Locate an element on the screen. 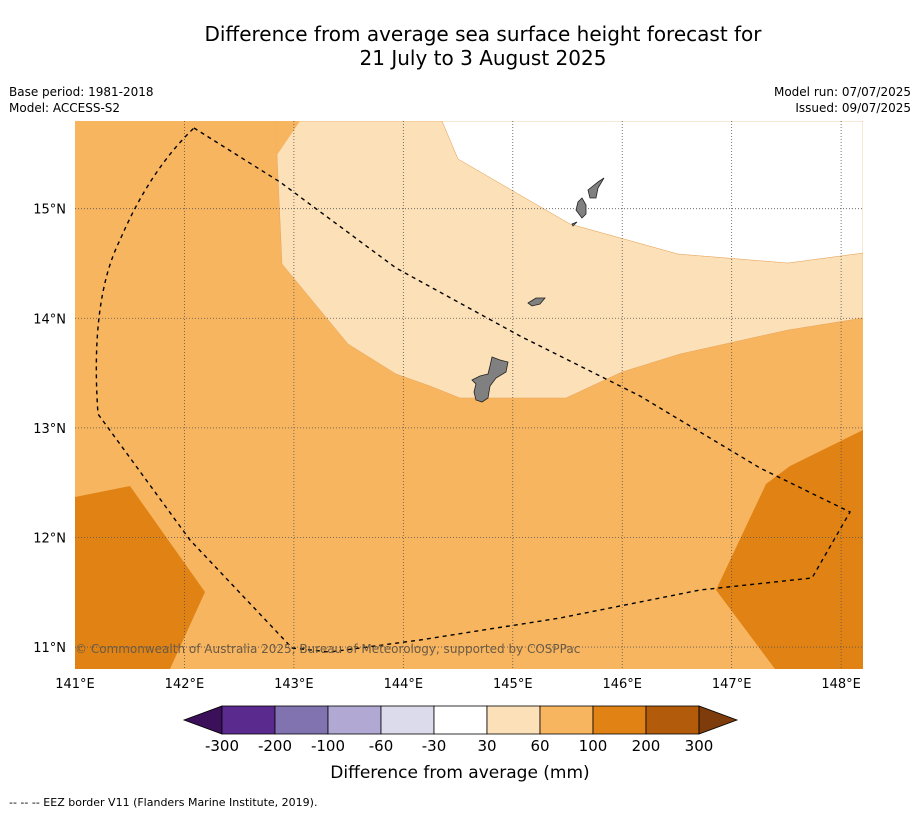 This screenshot has width=919, height=816. saipan-island is located at coordinates (596, 188).